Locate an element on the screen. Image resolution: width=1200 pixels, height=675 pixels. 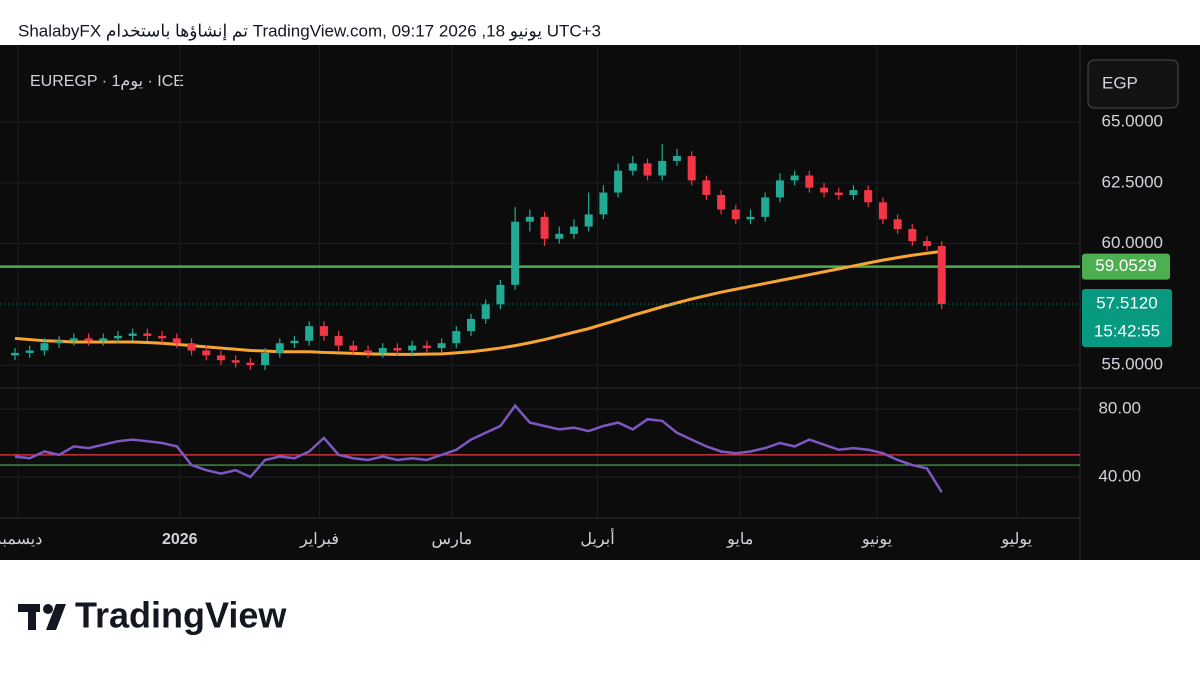
countdown-label: 15:42:55 is located at coordinates (1127, 331).